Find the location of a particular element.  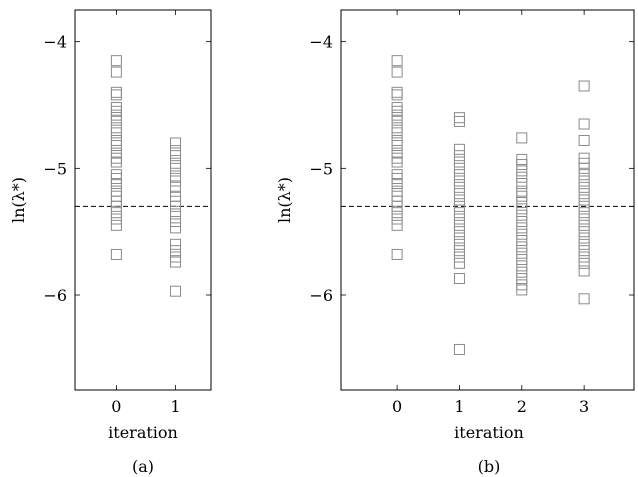

caption-a: (a) is located at coordinates (143, 466).